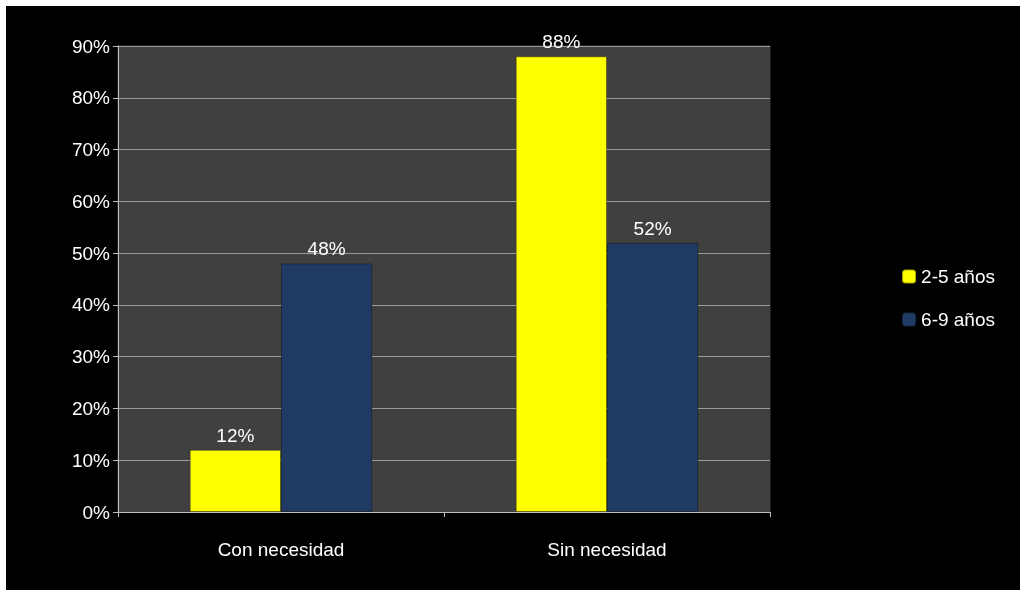 Image resolution: width=1026 pixels, height=596 pixels. What do you see at coordinates (958, 276) in the screenshot?
I see `legend-label: 2-5 años` at bounding box center [958, 276].